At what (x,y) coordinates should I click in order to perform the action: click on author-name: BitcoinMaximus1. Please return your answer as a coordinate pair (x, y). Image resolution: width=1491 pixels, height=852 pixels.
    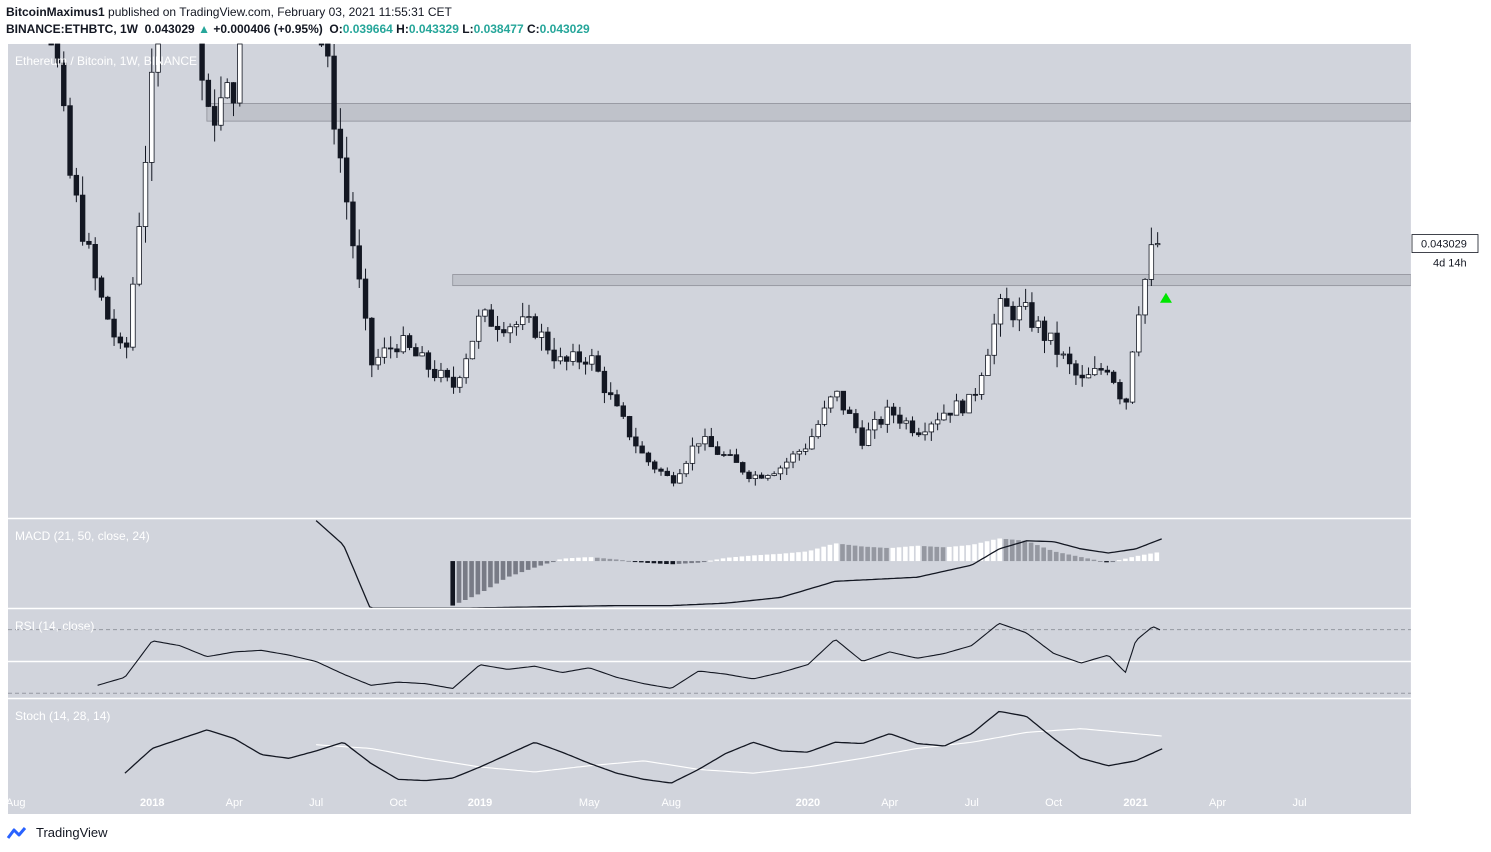
    Looking at the image, I should click on (55, 12).